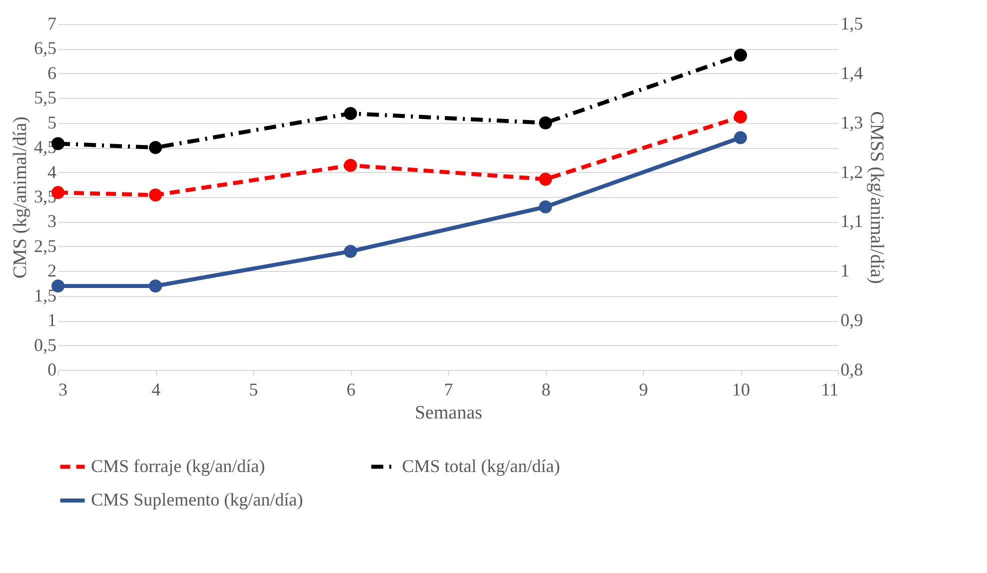  Describe the element at coordinates (156, 390) in the screenshot. I see `x-tick-label: 4` at that location.